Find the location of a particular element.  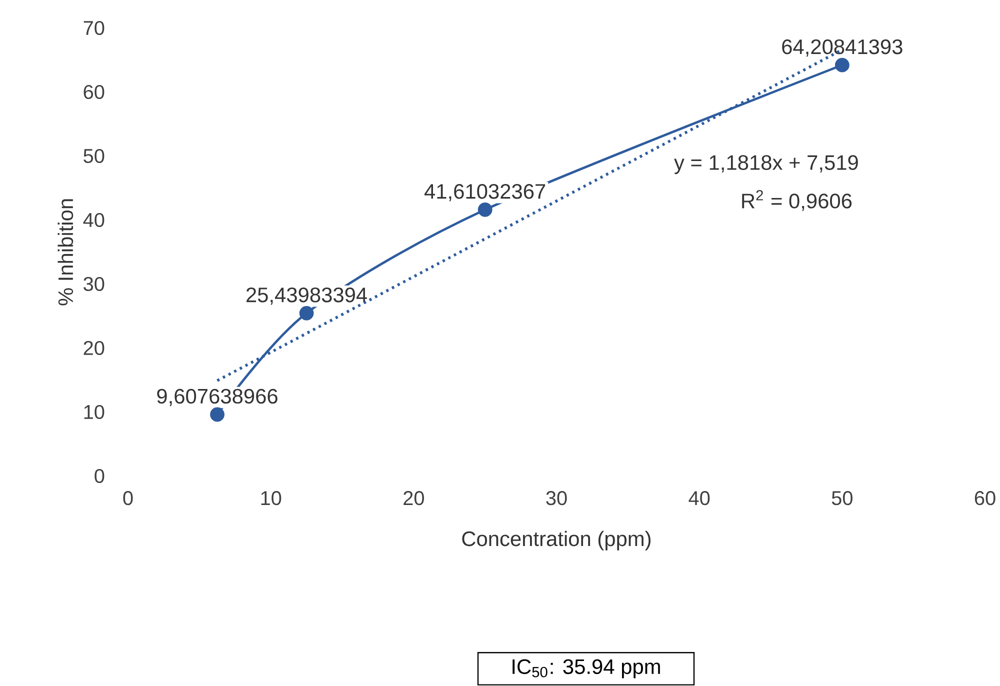

y-tick-label: 40 is located at coordinates (93, 220).